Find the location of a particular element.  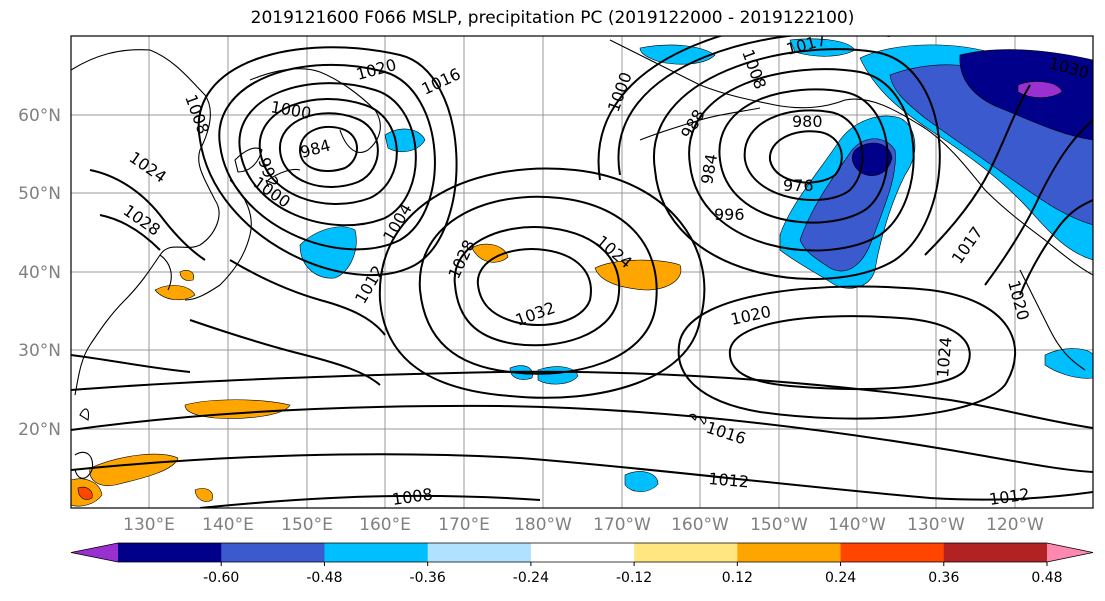

isobar-label: 980 is located at coordinates (807, 121).